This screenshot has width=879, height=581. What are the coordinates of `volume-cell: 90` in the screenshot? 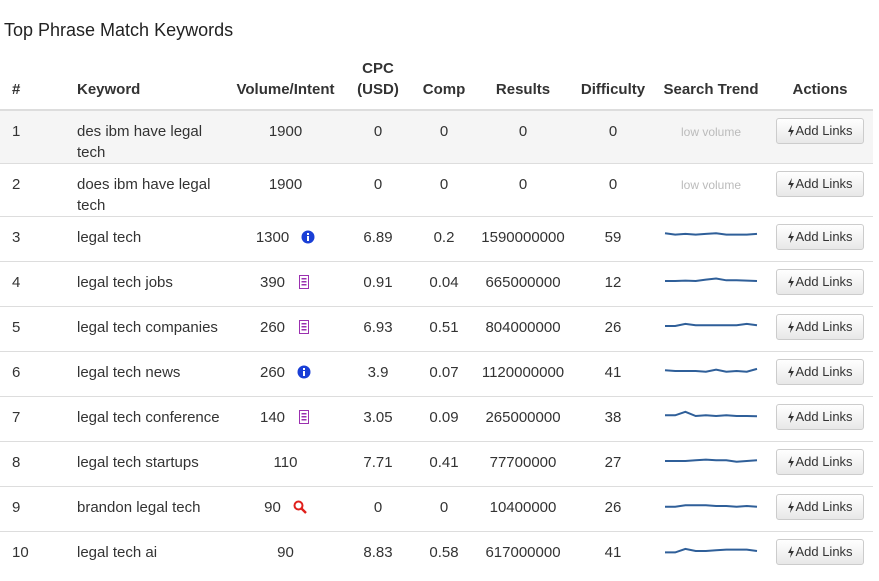 It's located at (285, 509).